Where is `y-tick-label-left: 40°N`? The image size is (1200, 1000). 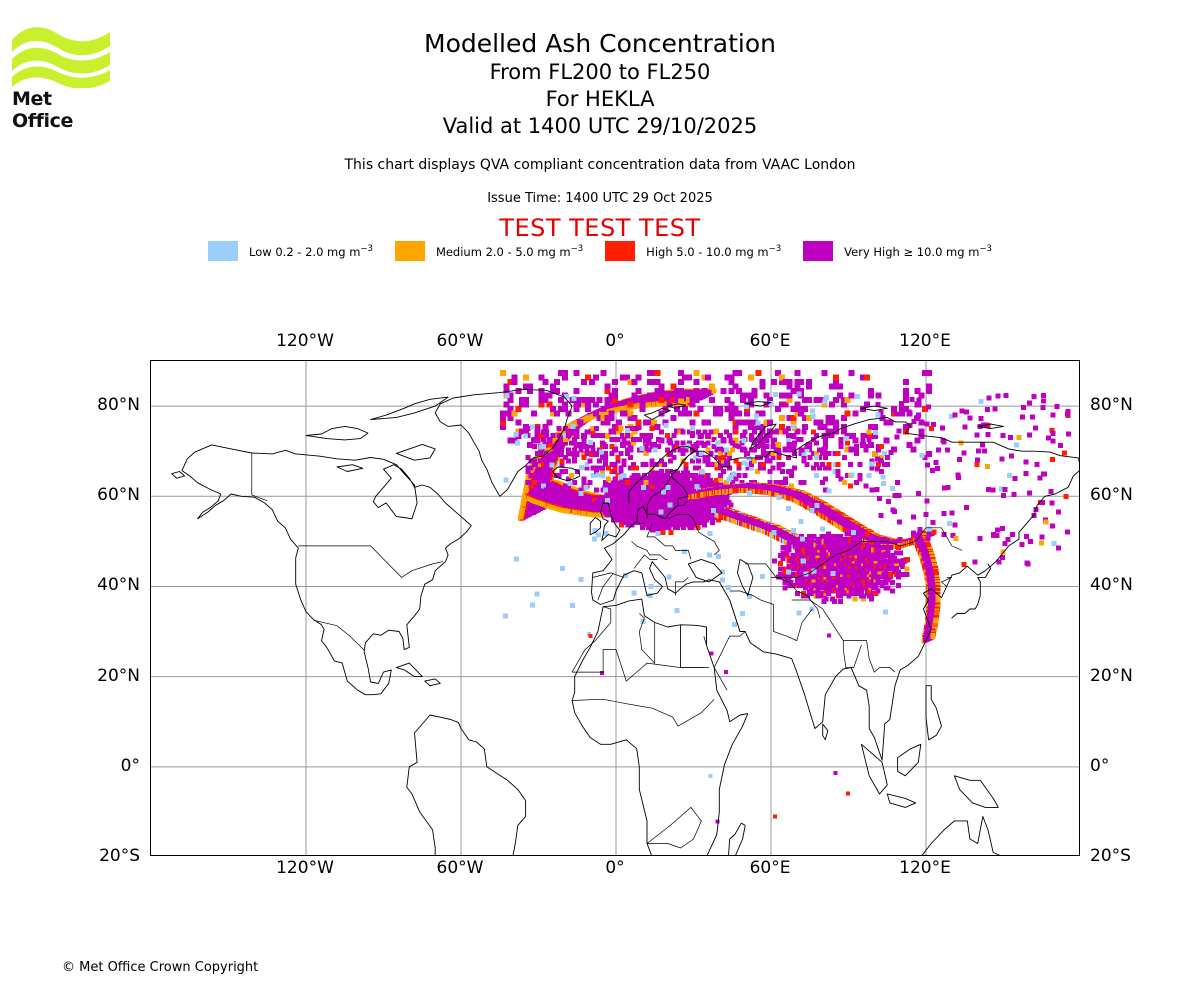
y-tick-label-left: 40°N is located at coordinates (118, 585).